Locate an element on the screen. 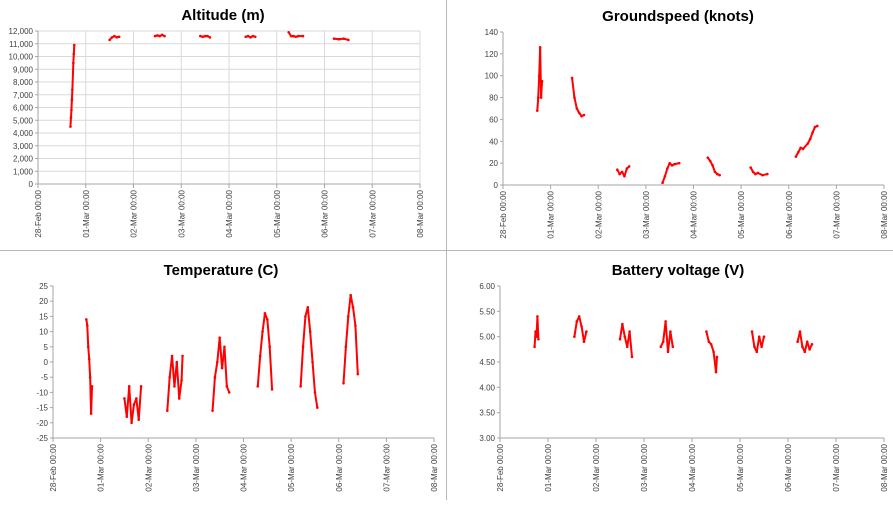  y-tick-label: 25 is located at coordinates (43, 286).